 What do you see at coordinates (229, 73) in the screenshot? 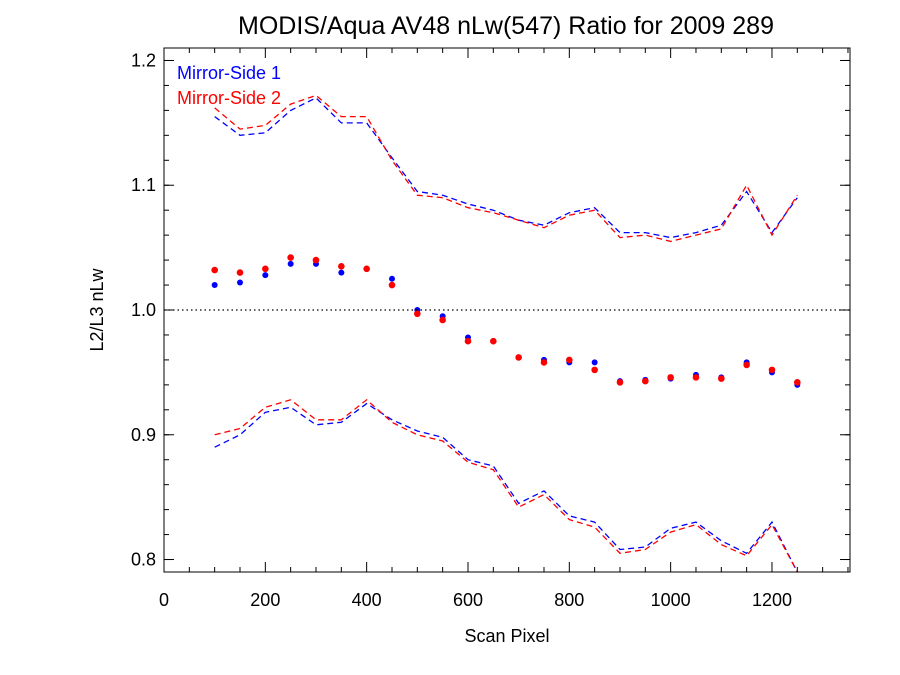
I see `legend-item-mirror-side-1: Mirror-Side 1` at bounding box center [229, 73].